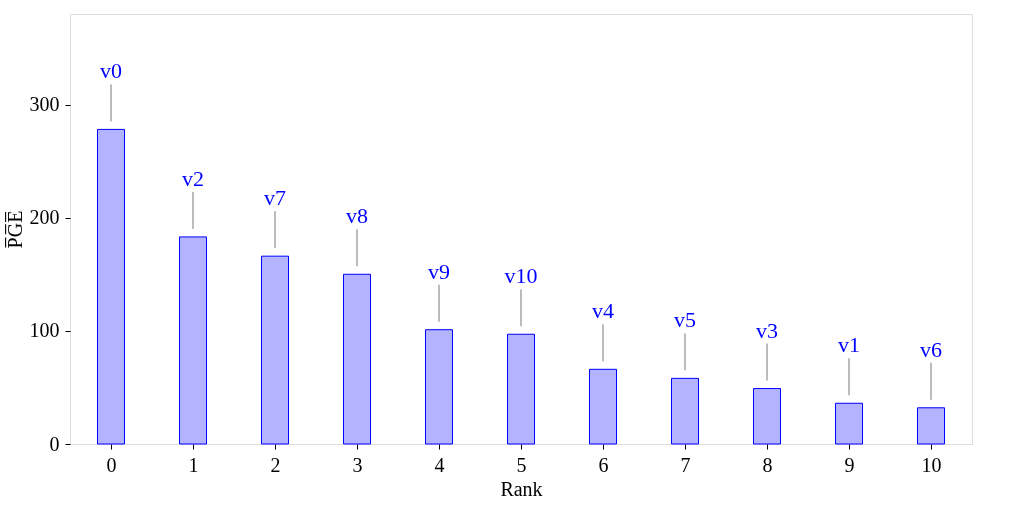  I want to click on x-tick-label: 0, so click(111, 464).